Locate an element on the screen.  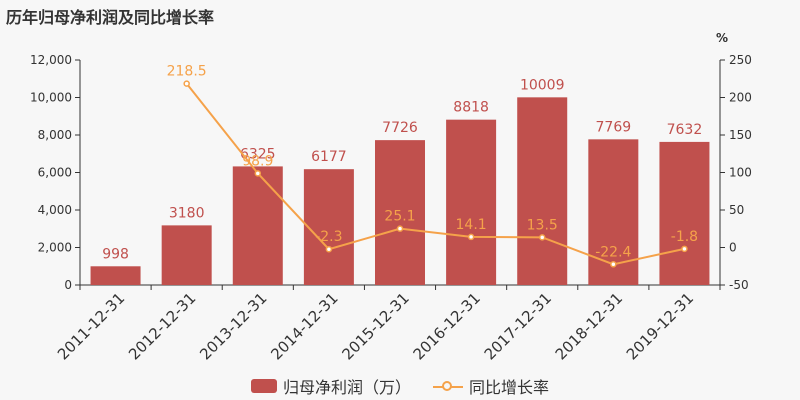
bar-value-label: 6177 is located at coordinates (329, 157).